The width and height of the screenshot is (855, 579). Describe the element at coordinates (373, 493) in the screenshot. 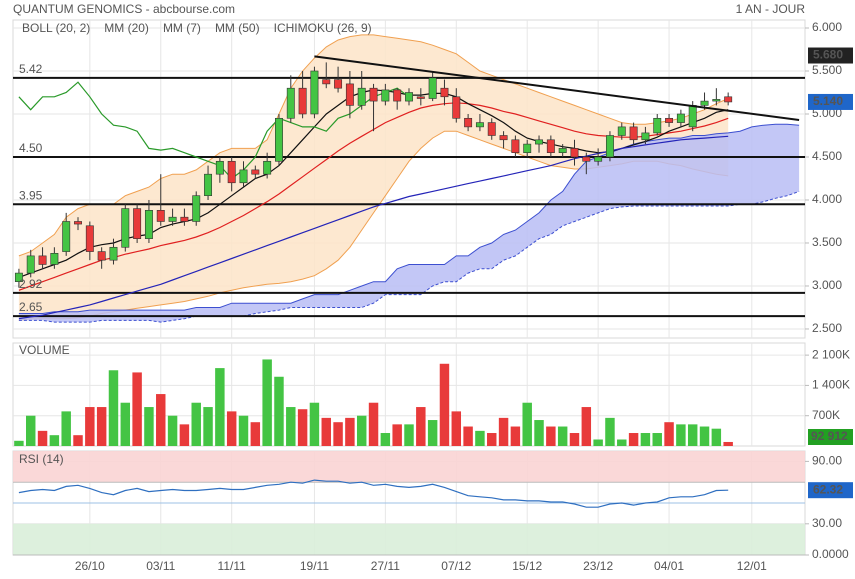

I see `rsi-line` at that location.